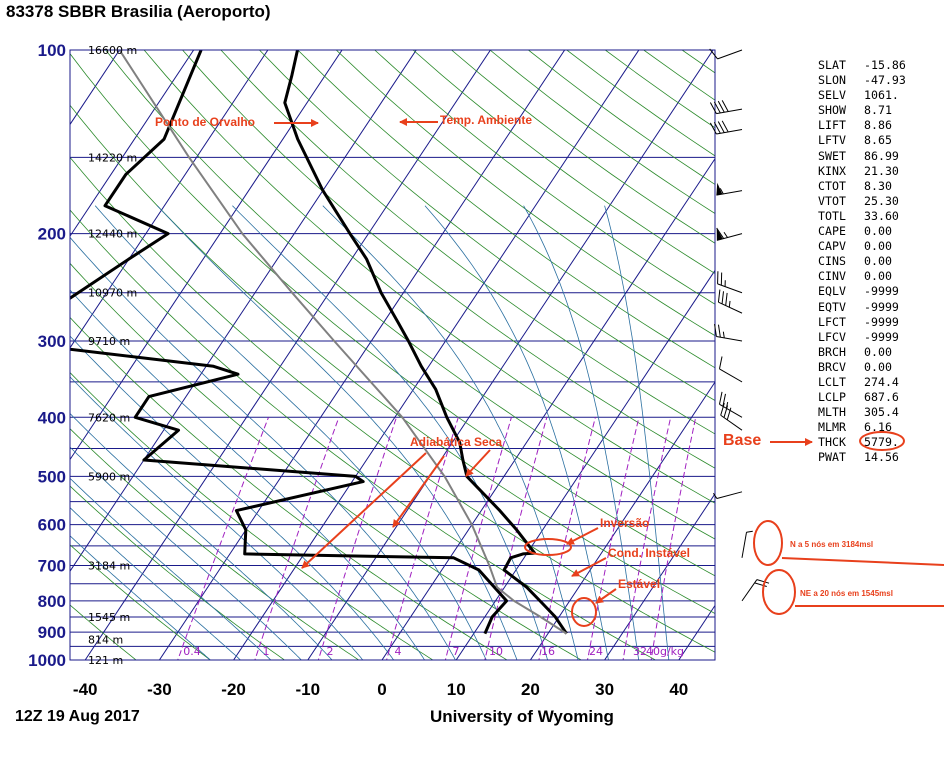 The image size is (944, 778). Describe the element at coordinates (832, 442) in the screenshot. I see `index-name: THCK` at that location.